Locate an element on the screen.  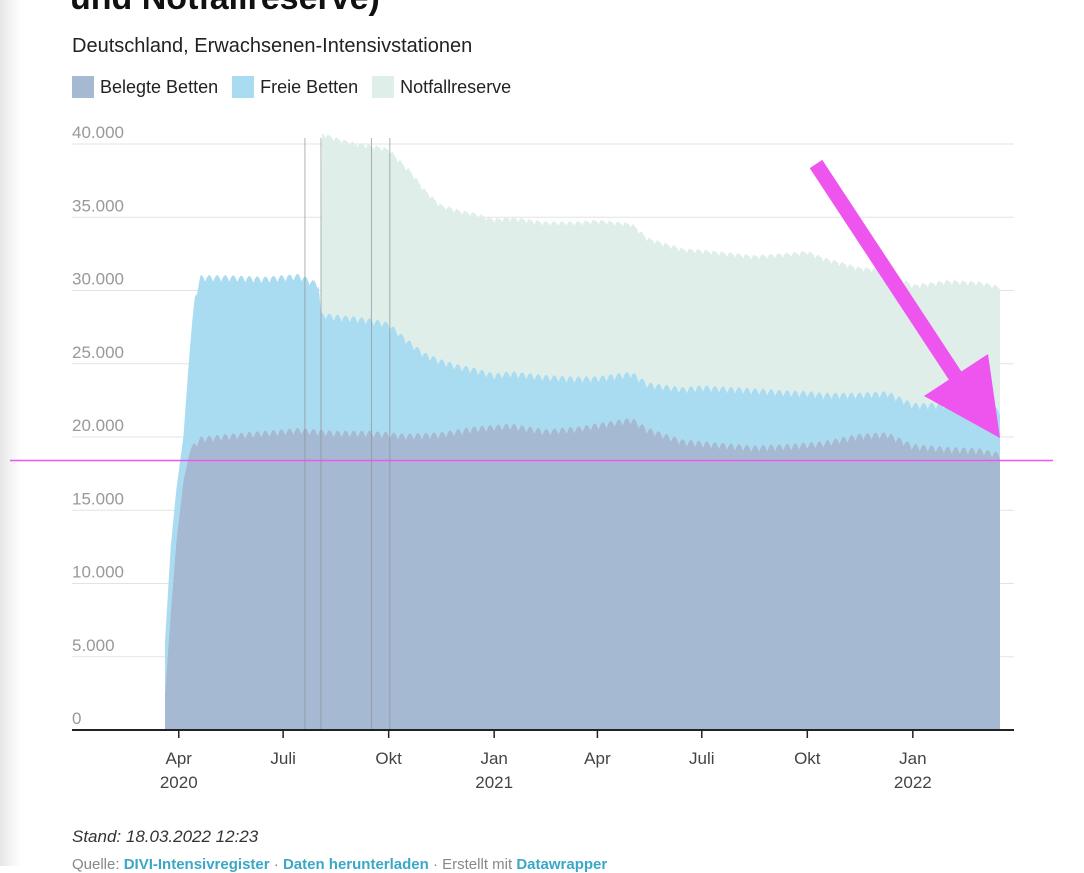
y-tick-label: 40.000 is located at coordinates (98, 132).